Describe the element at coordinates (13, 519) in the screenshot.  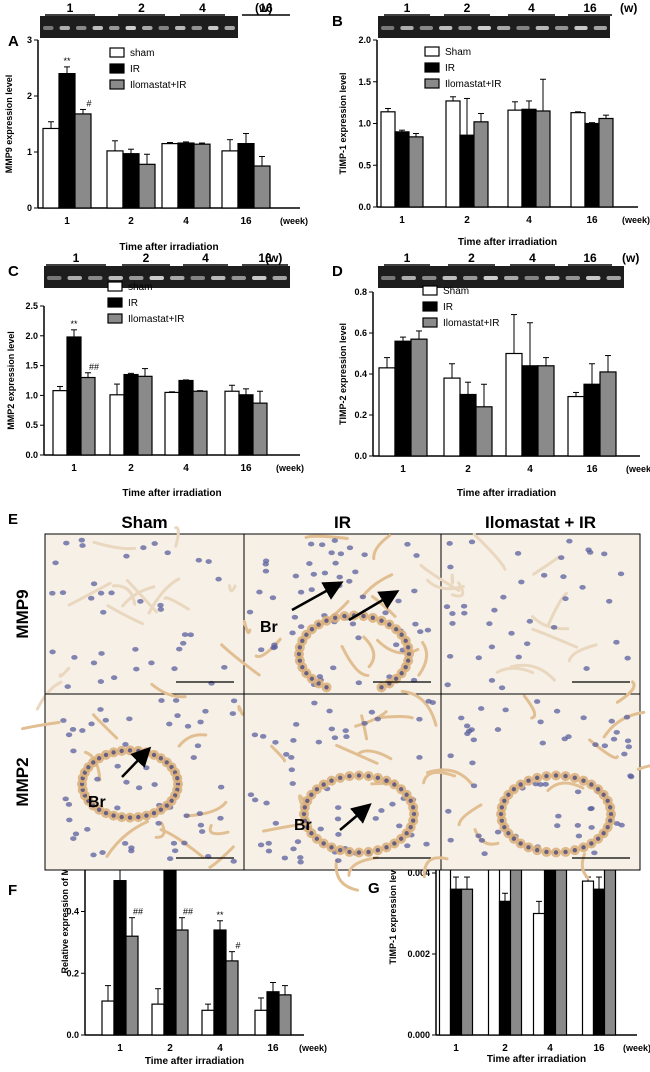
I see `panel-letter: E` at that location.